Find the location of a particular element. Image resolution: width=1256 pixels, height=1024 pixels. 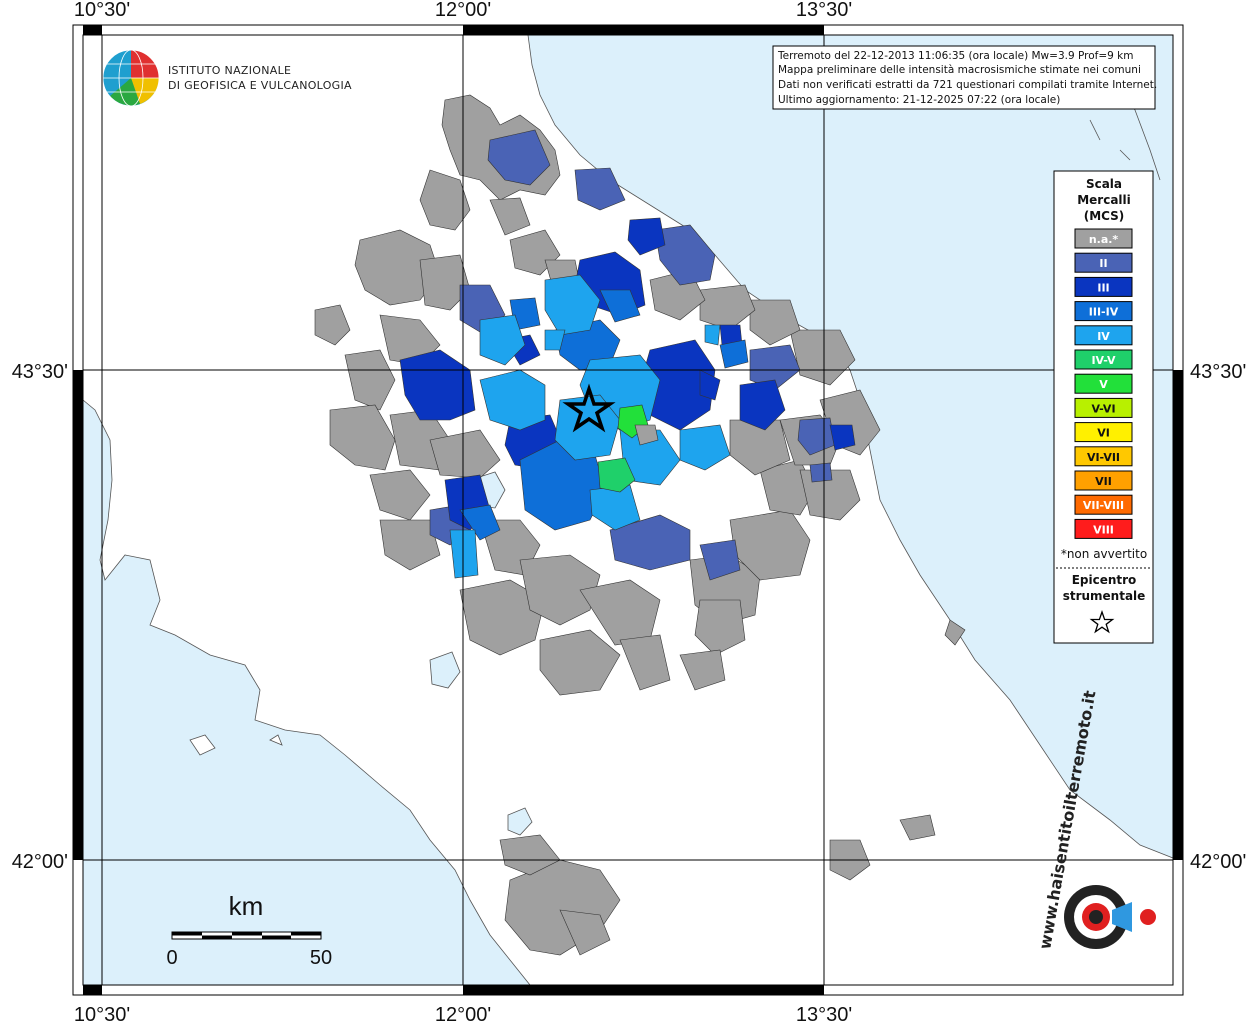

legend-title-1: Scala is located at coordinates (1104, 184).